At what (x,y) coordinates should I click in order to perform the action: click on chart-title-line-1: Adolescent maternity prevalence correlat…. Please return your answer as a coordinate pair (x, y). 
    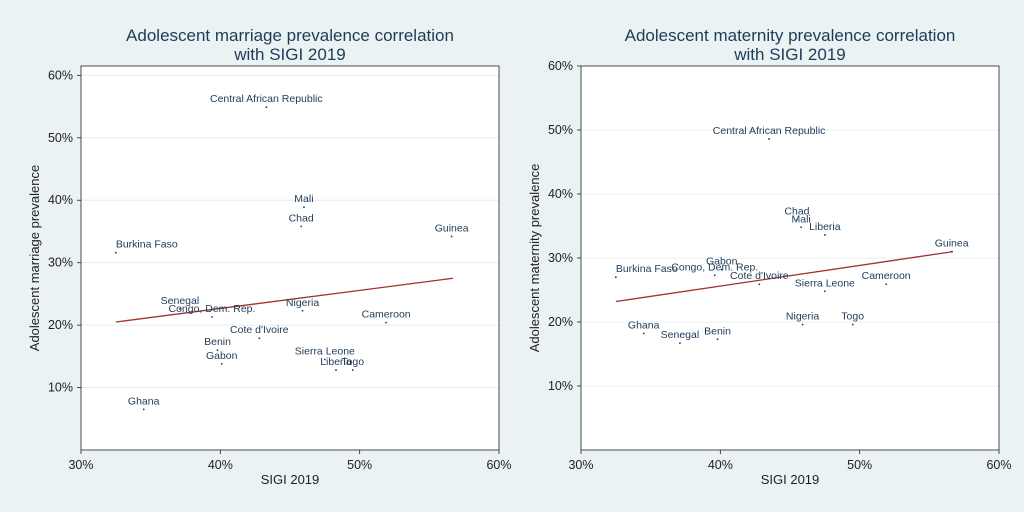
    Looking at the image, I should click on (790, 35).